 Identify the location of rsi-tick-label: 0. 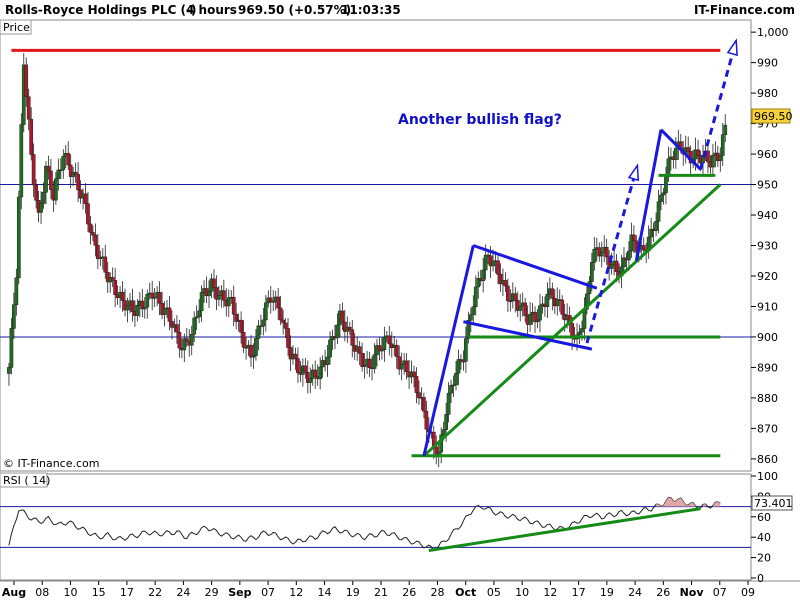
(760, 578).